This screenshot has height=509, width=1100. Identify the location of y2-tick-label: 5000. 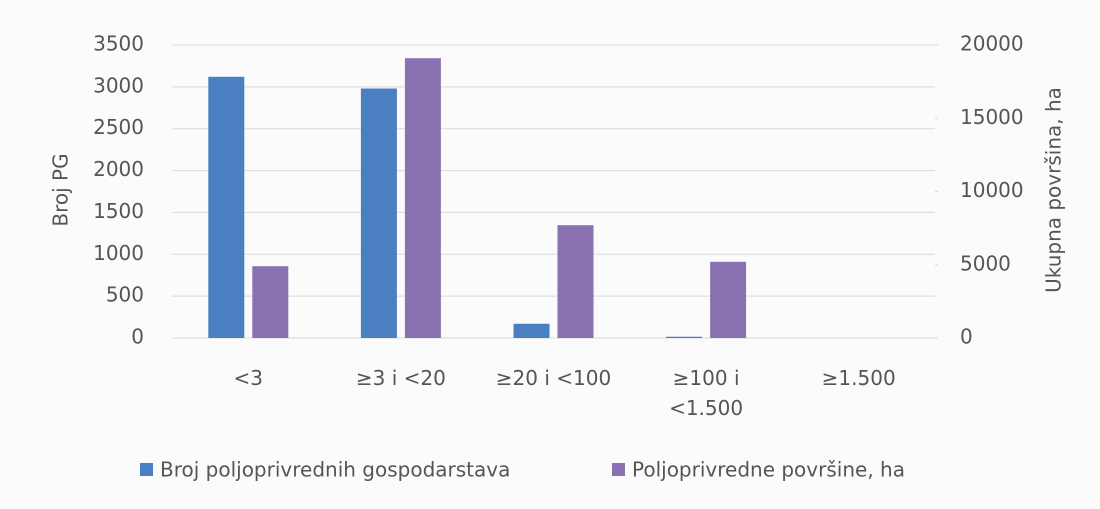
(985, 263).